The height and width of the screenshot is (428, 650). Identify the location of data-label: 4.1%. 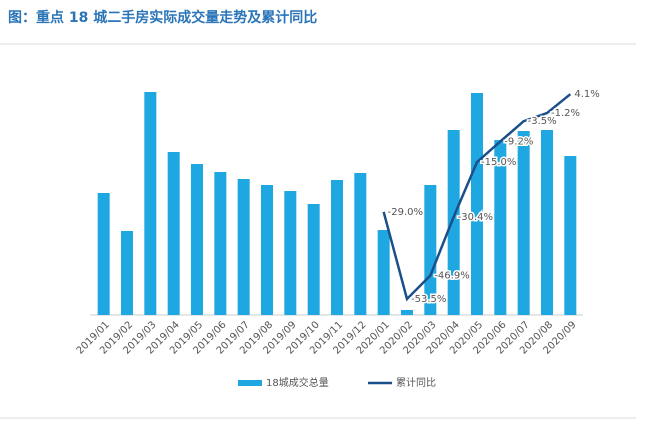
(586, 94).